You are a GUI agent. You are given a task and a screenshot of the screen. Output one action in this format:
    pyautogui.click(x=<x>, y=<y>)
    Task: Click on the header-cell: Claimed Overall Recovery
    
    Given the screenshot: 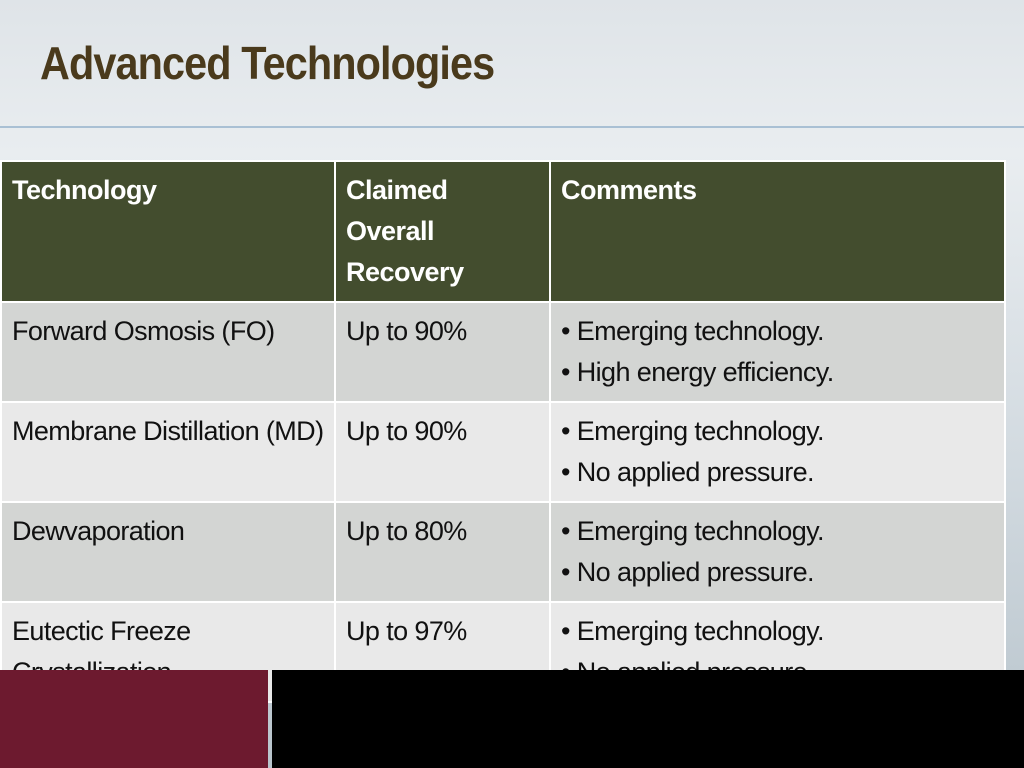 What is the action you would take?
    pyautogui.click(x=442, y=231)
    